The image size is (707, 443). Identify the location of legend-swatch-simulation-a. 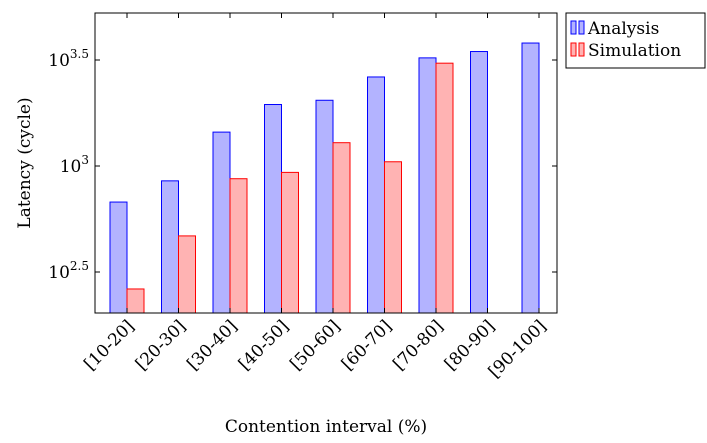
(573, 49).